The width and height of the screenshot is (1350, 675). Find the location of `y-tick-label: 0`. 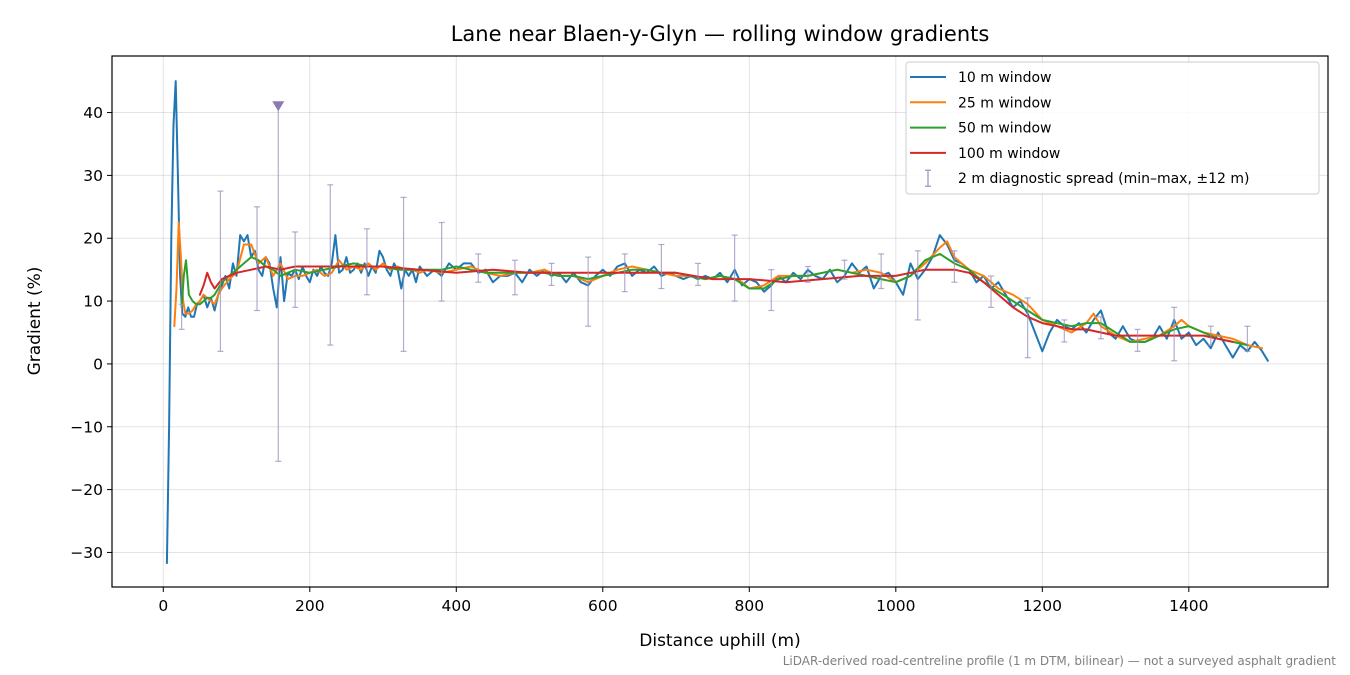

y-tick-label: 0 is located at coordinates (98, 364).